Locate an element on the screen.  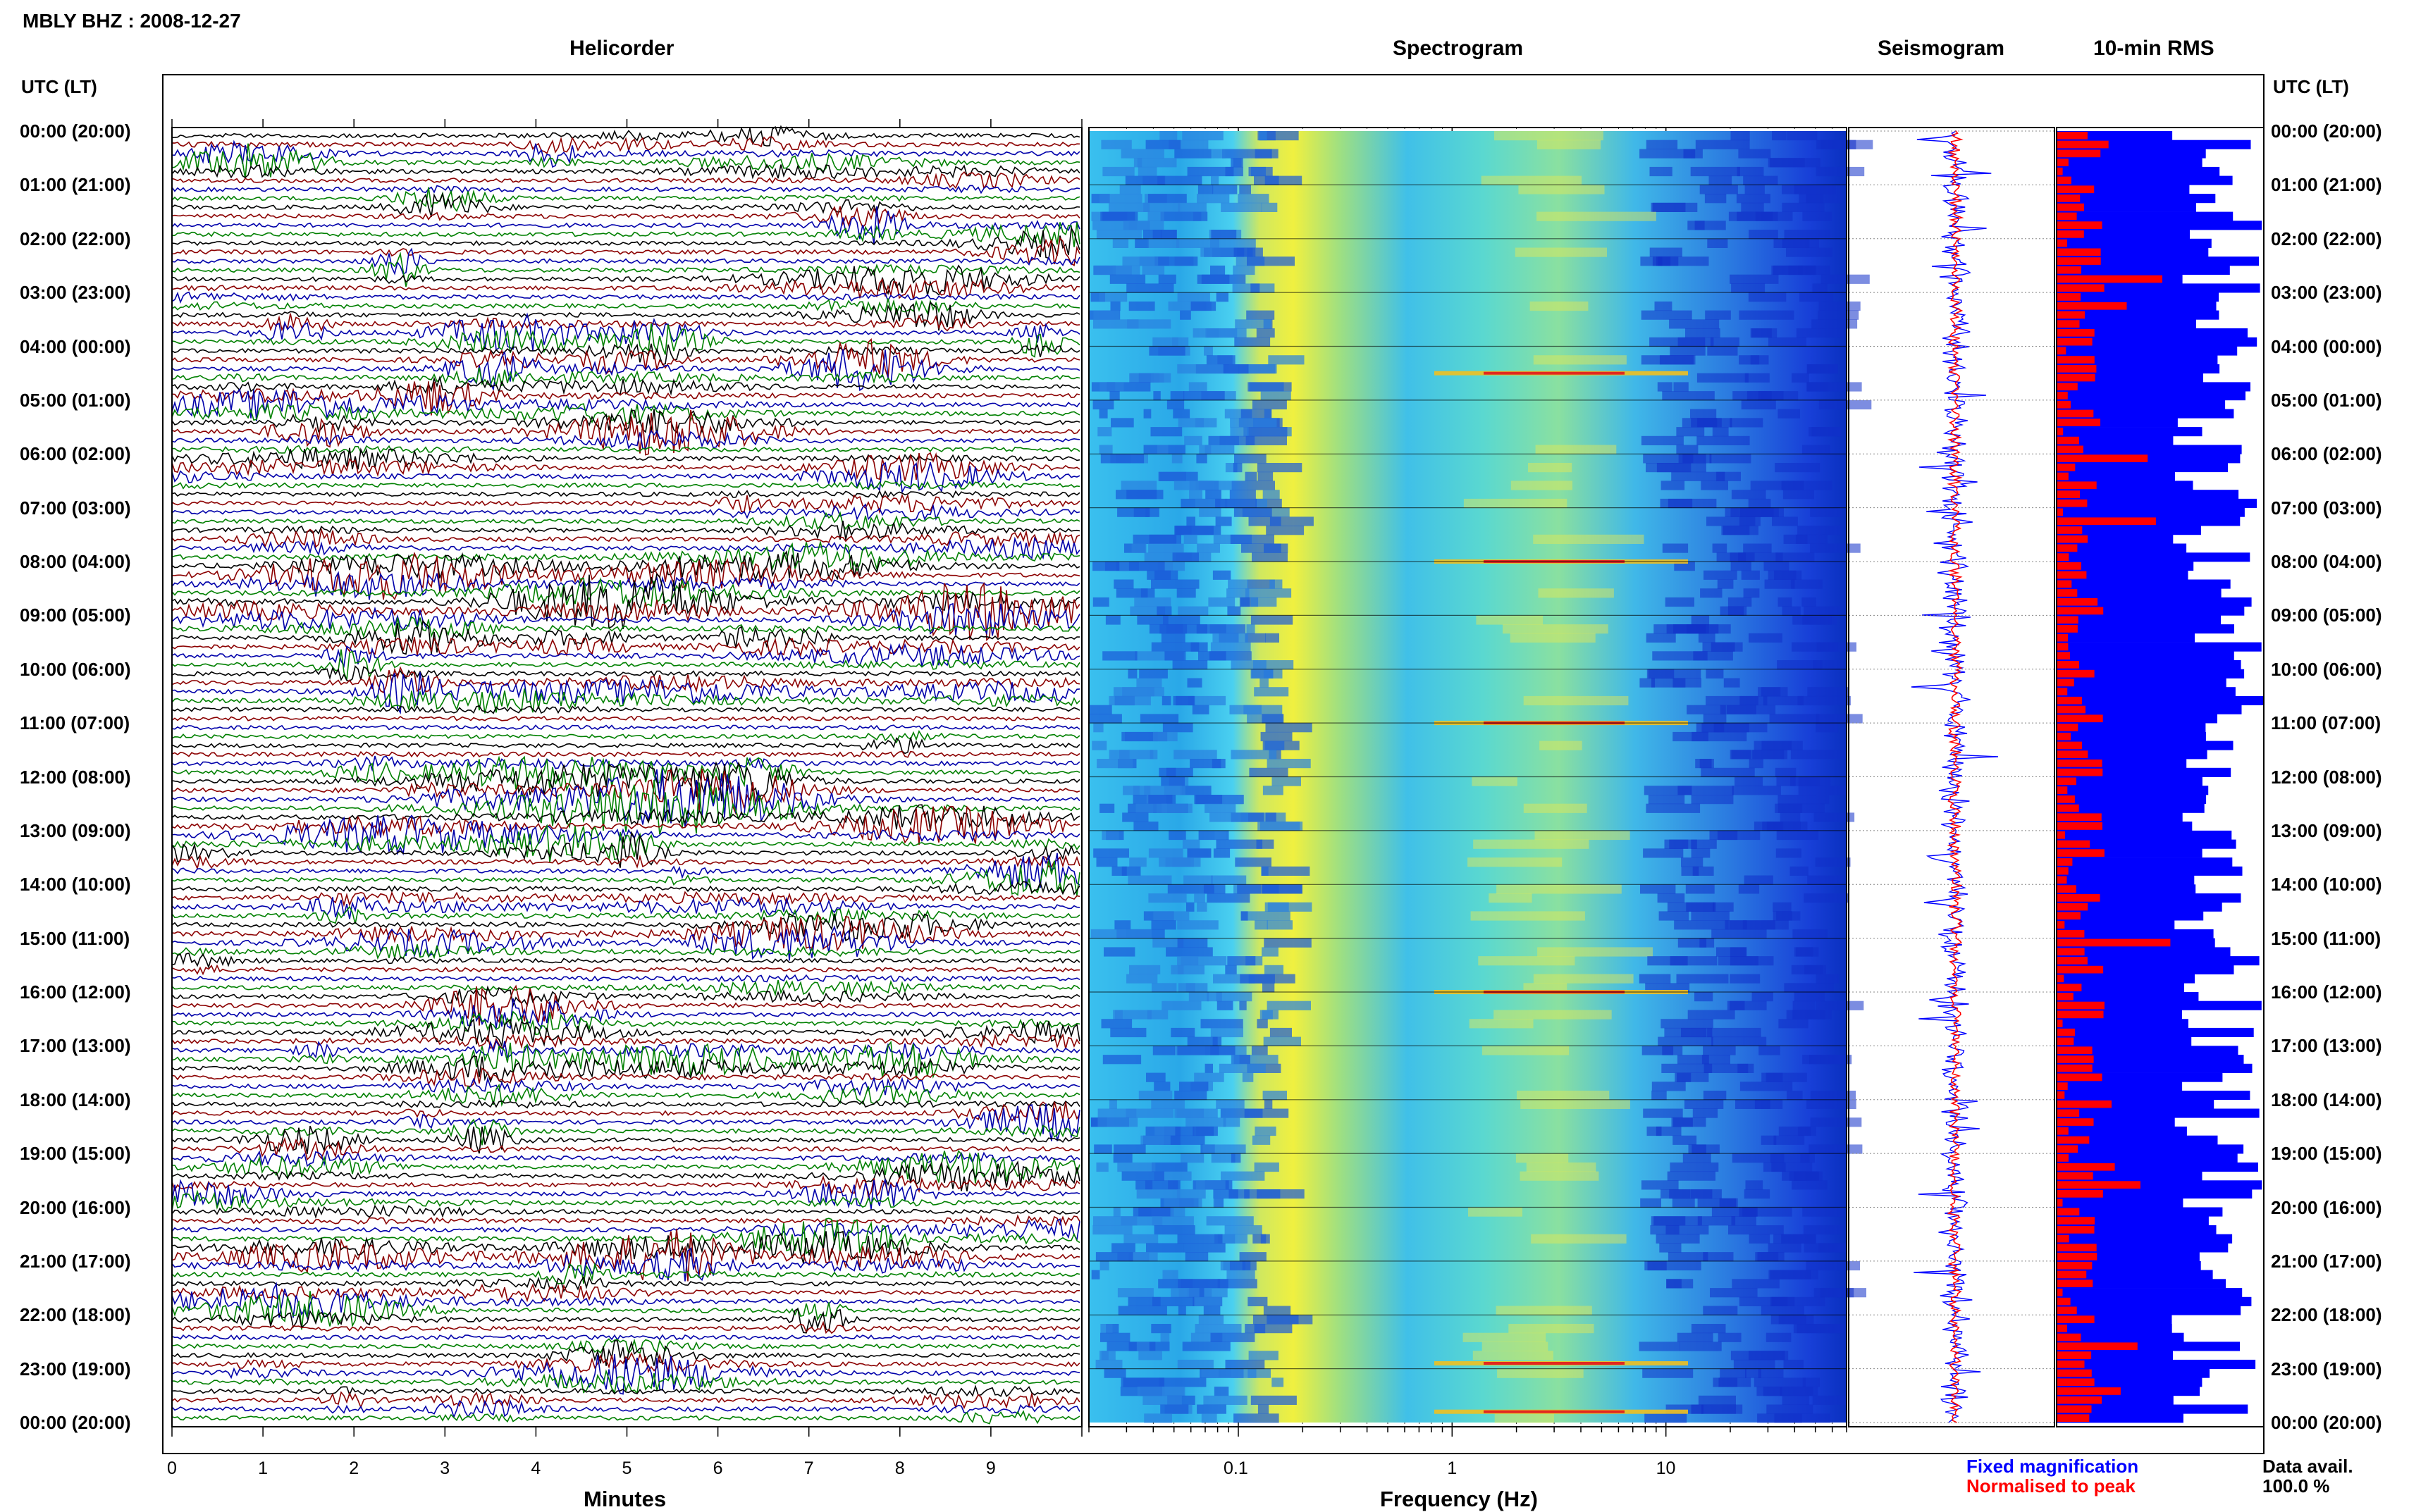
spectrogram-x-tick-label: 10 is located at coordinates (1666, 1468).